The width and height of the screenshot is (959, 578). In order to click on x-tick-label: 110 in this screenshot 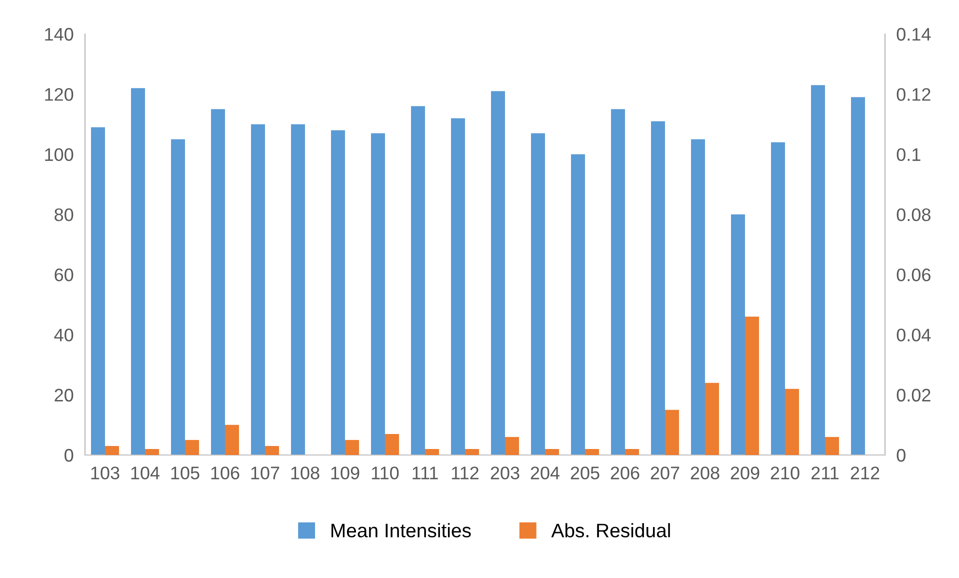, I will do `click(385, 473)`.